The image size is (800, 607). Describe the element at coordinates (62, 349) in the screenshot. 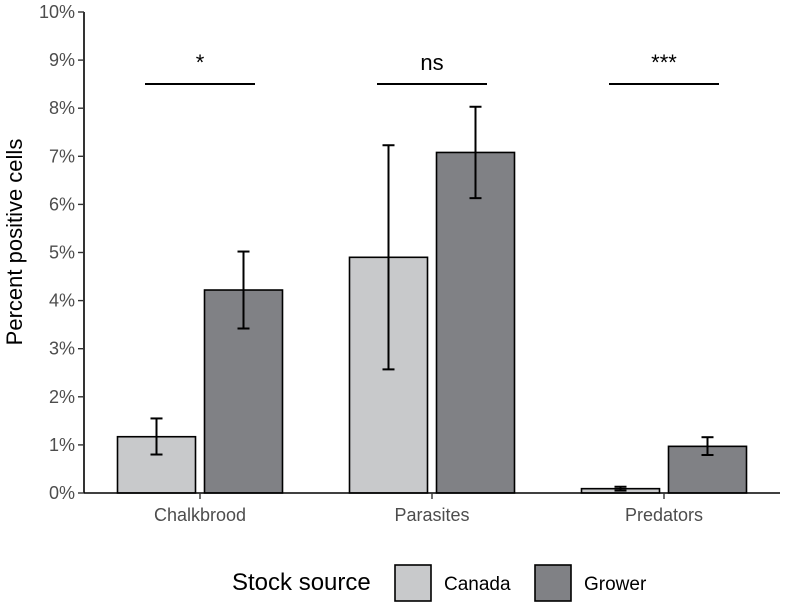

I see `y-tick-label-3: 3%` at that location.